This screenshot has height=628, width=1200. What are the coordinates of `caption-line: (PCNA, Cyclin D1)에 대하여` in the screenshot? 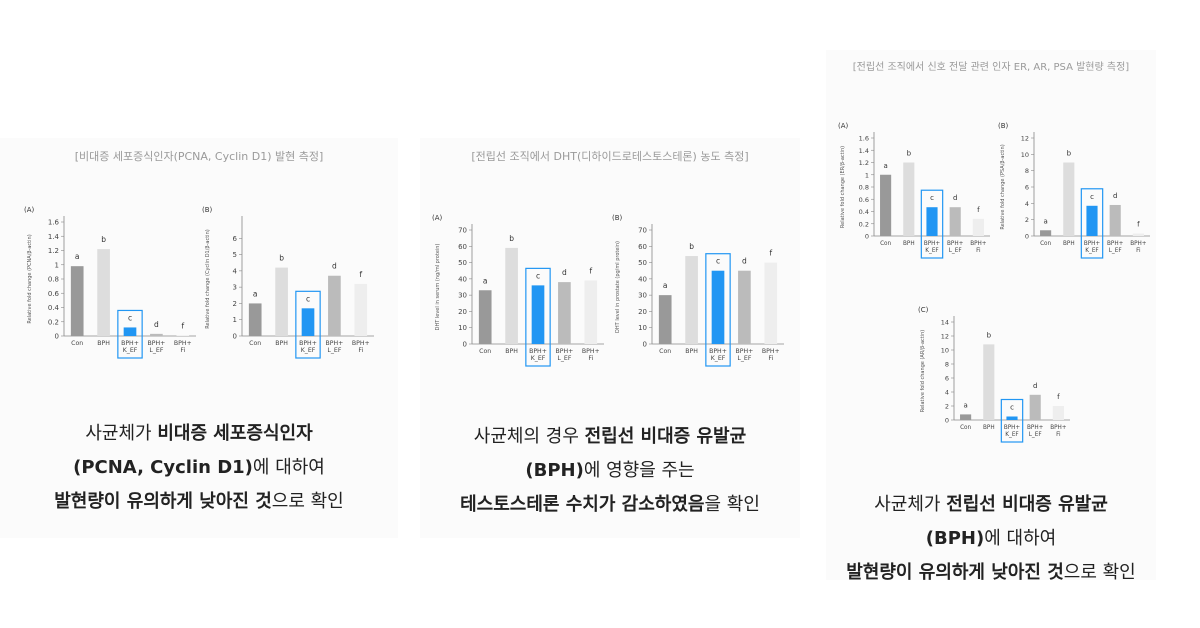 It's located at (199, 468).